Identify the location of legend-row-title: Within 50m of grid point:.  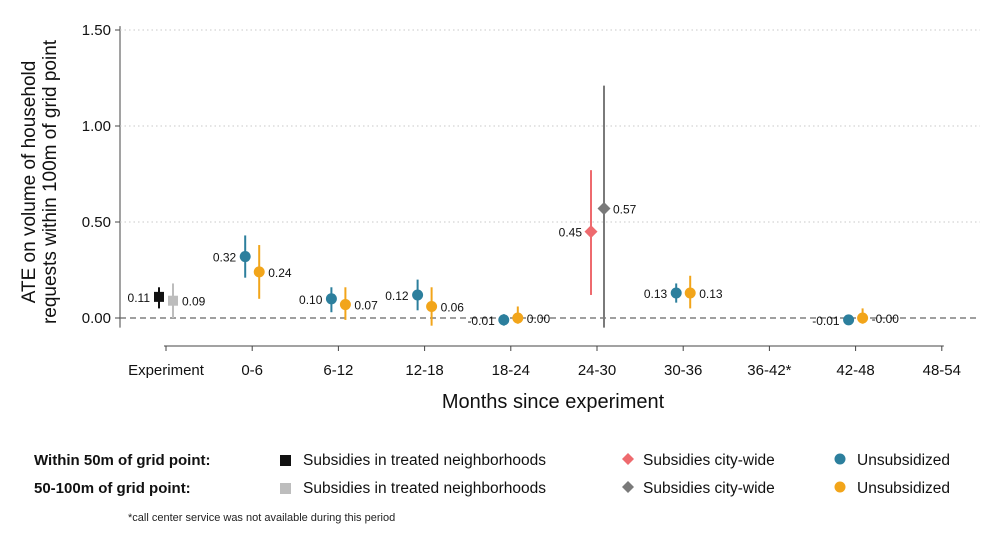
(122, 460).